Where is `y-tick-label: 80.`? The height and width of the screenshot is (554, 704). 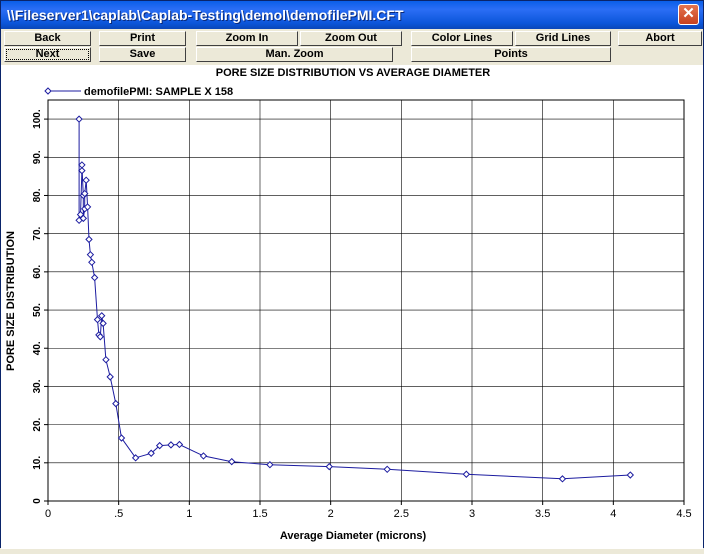
y-tick-label: 80. is located at coordinates (37, 195).